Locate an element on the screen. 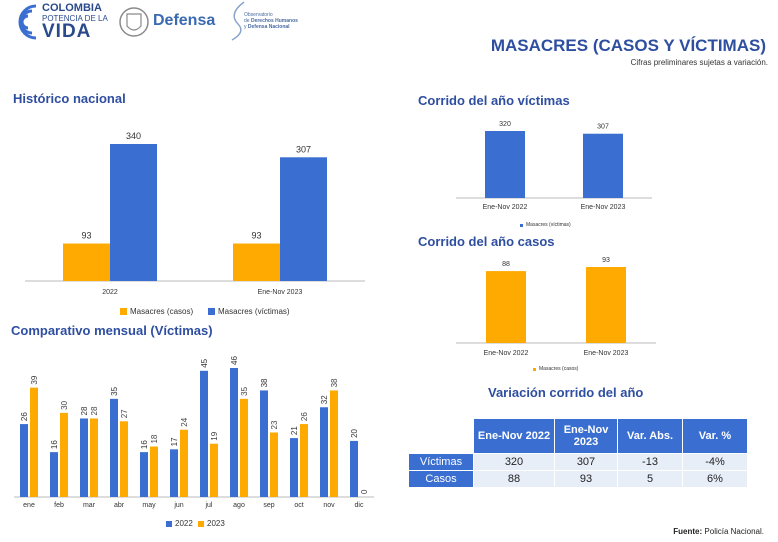  category-label: jul is located at coordinates (208, 505).